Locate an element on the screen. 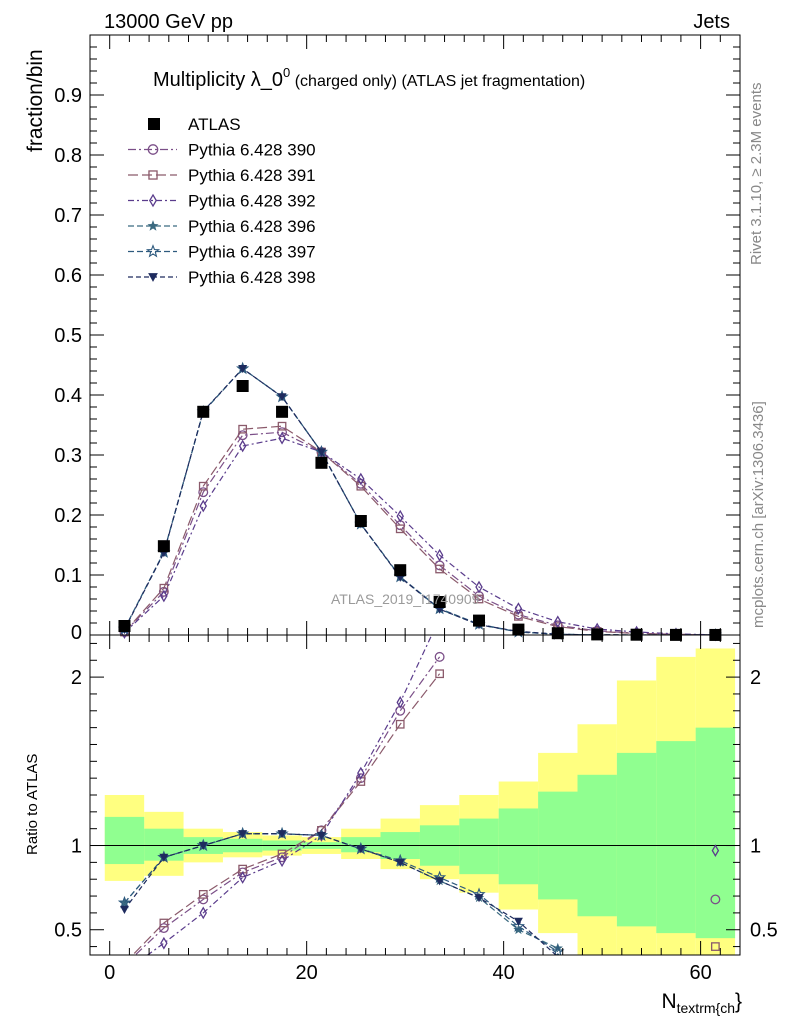  y-tick-label: 0.7 is located at coordinates (68, 216).